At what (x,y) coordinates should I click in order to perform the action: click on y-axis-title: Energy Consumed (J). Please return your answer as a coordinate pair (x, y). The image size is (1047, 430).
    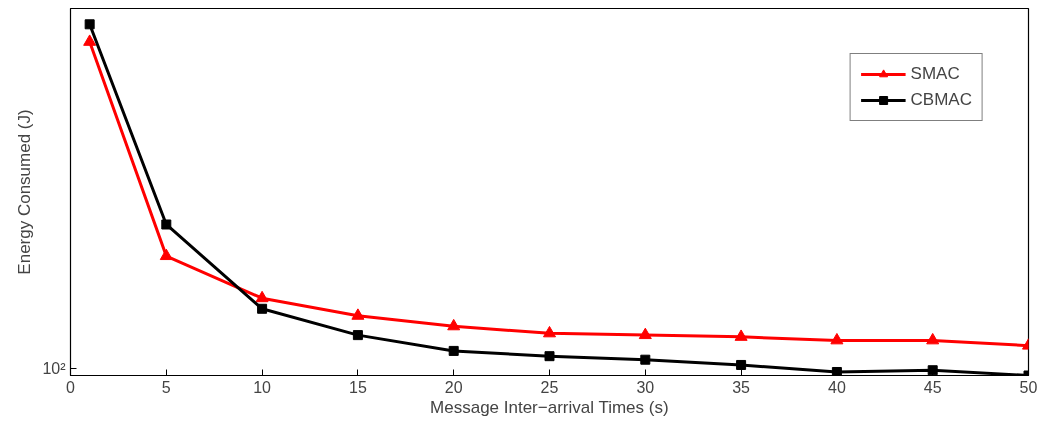
    Looking at the image, I should click on (25, 192).